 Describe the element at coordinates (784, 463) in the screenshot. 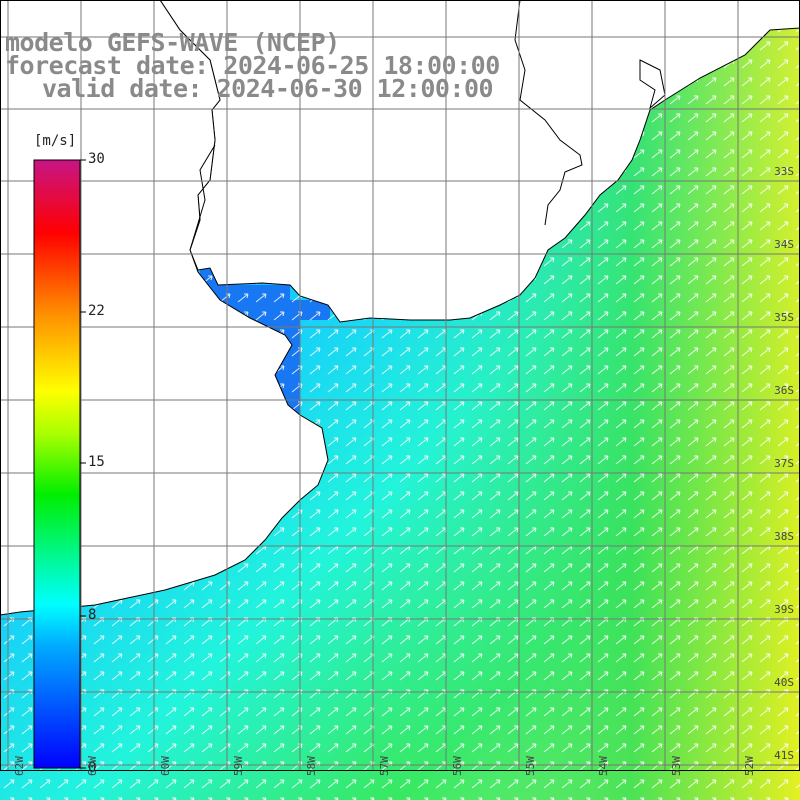

I see `lat-label: 37S` at that location.